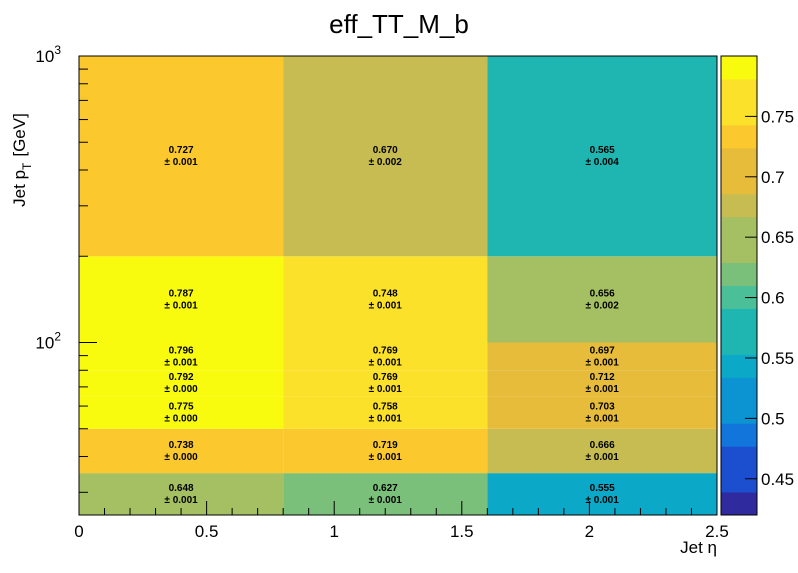 This screenshot has height=573, width=798. I want to click on cell-value: 0.703, so click(602, 406).